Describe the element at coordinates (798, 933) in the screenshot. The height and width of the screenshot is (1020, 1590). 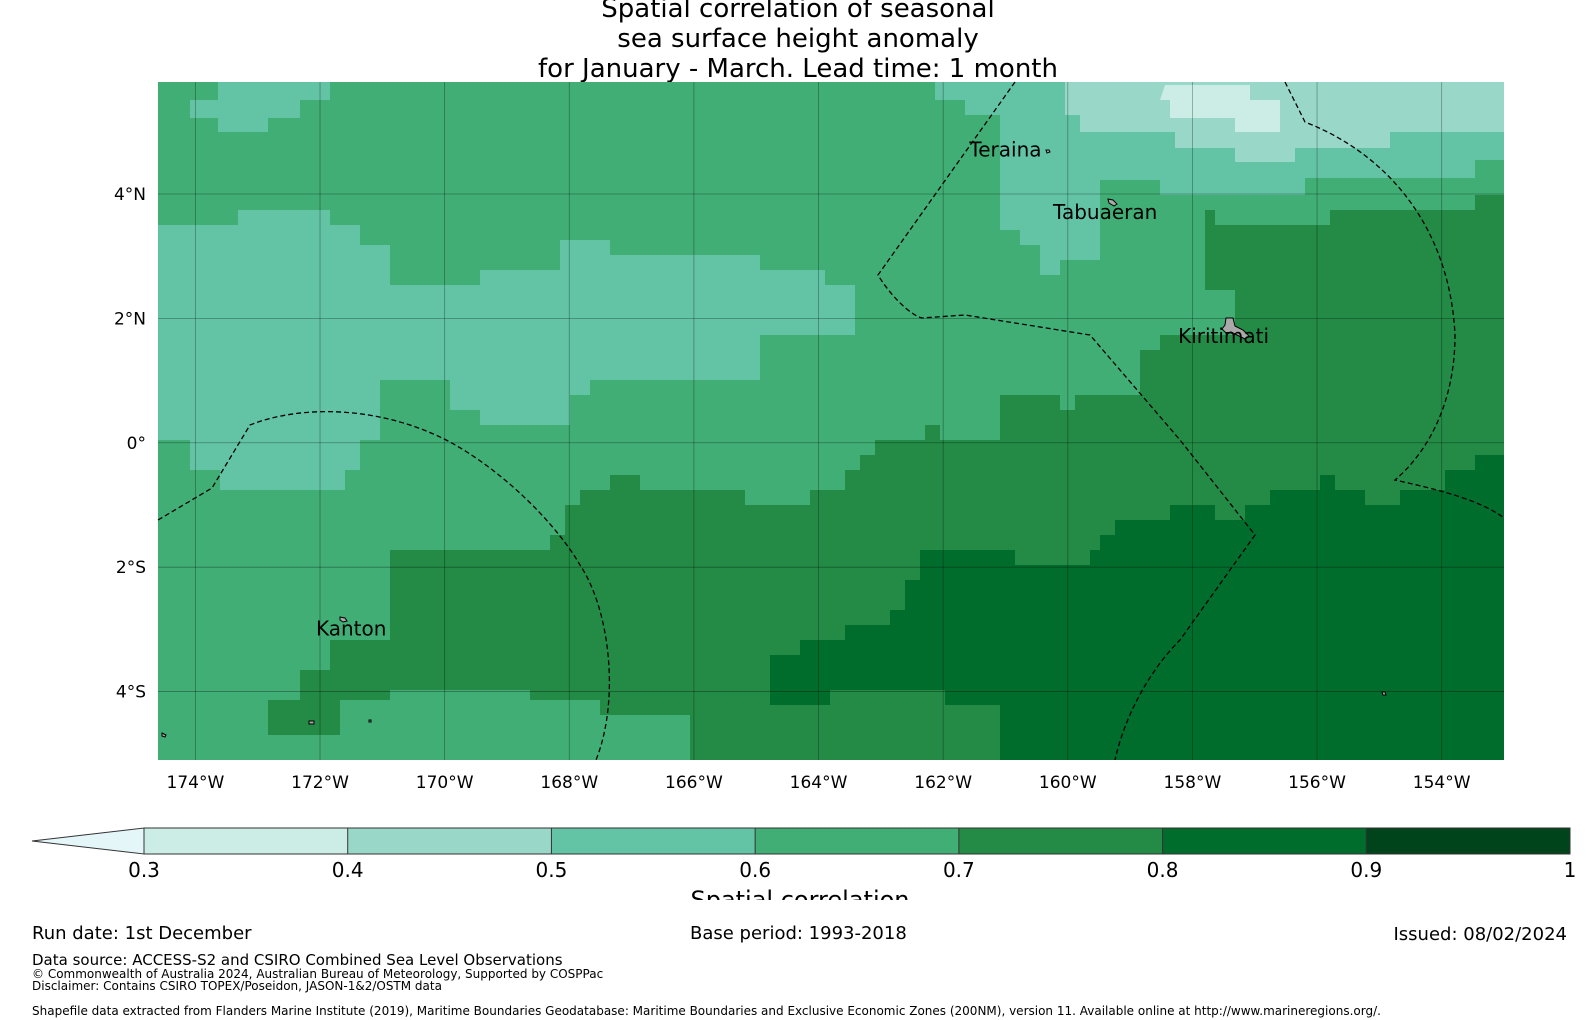
I see `base-period: Base period: 1993-2018` at that location.